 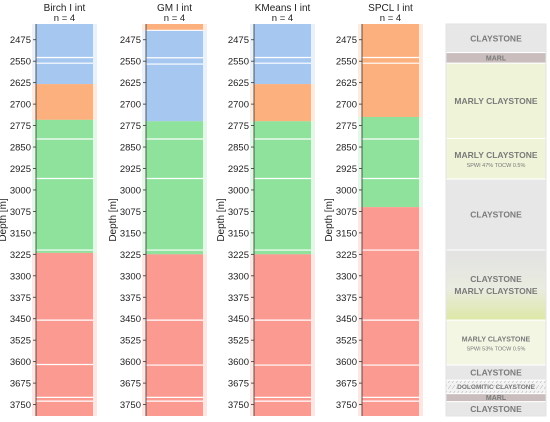 I want to click on panel-title: GM I int, so click(x=174, y=8).